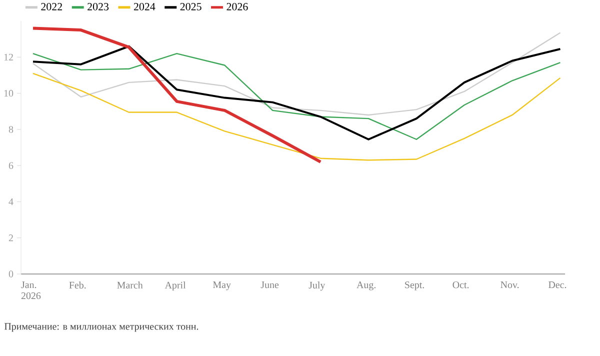  Describe the element at coordinates (175, 286) in the screenshot. I see `x-tick-label: April` at that location.